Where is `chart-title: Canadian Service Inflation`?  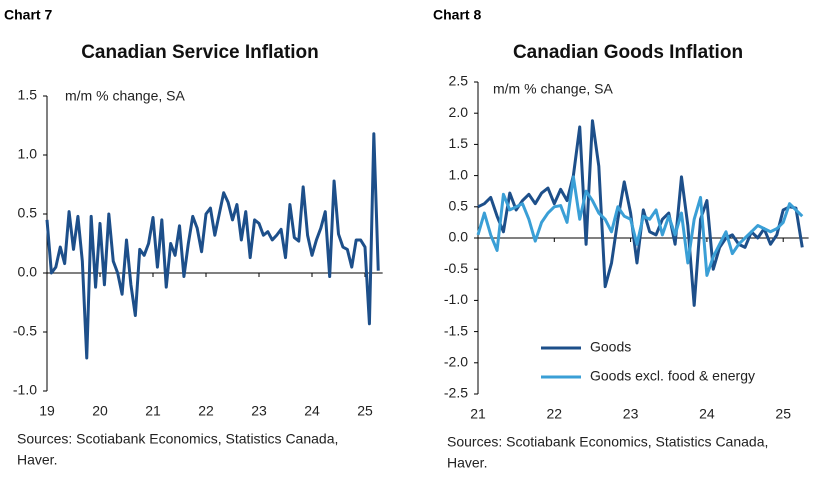 chart-title: Canadian Service Inflation is located at coordinates (200, 52).